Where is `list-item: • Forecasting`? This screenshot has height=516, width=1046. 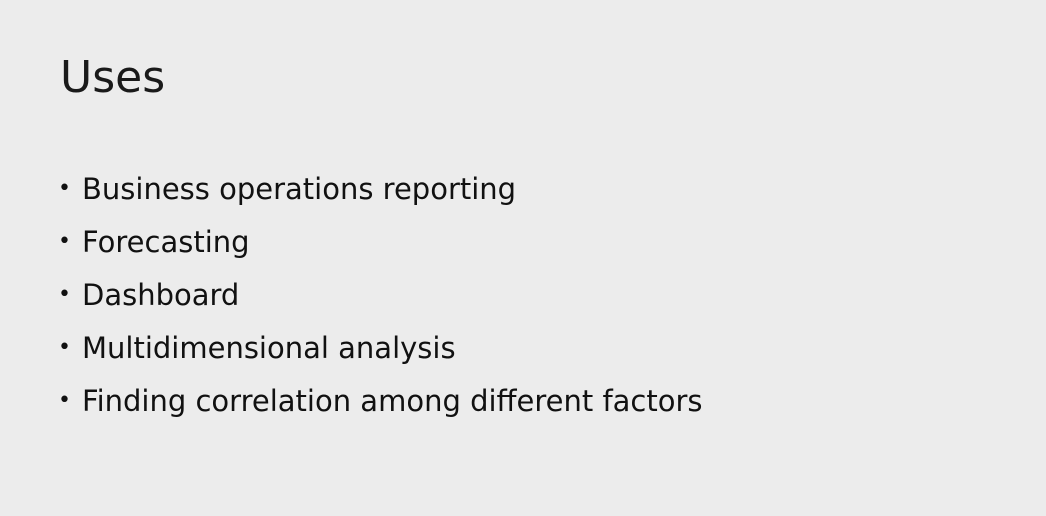 list-item: • Forecasting is located at coordinates (380, 241).